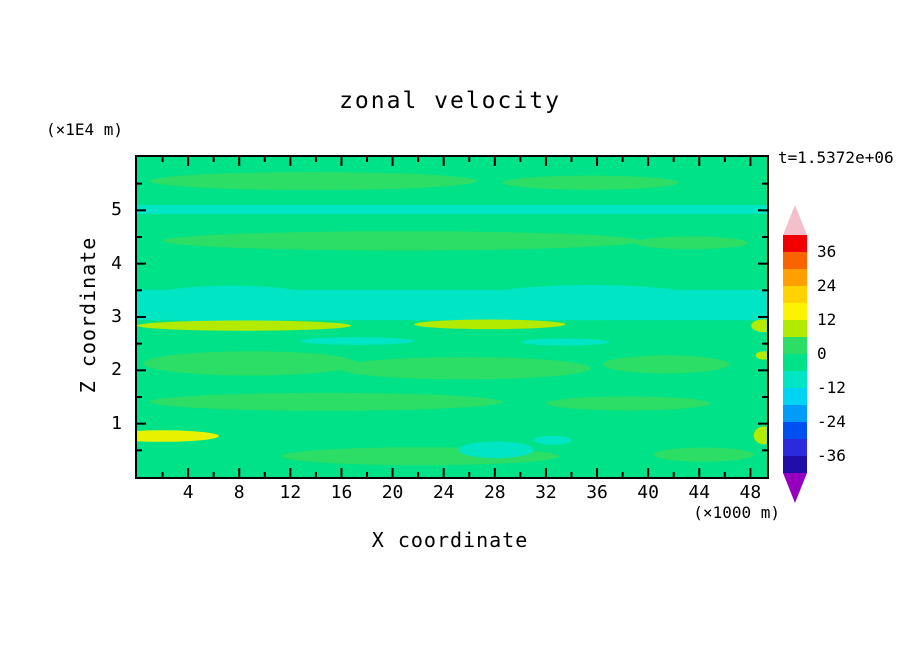  What do you see at coordinates (822, 353) in the screenshot?
I see `colorbar-label: 0` at bounding box center [822, 353].